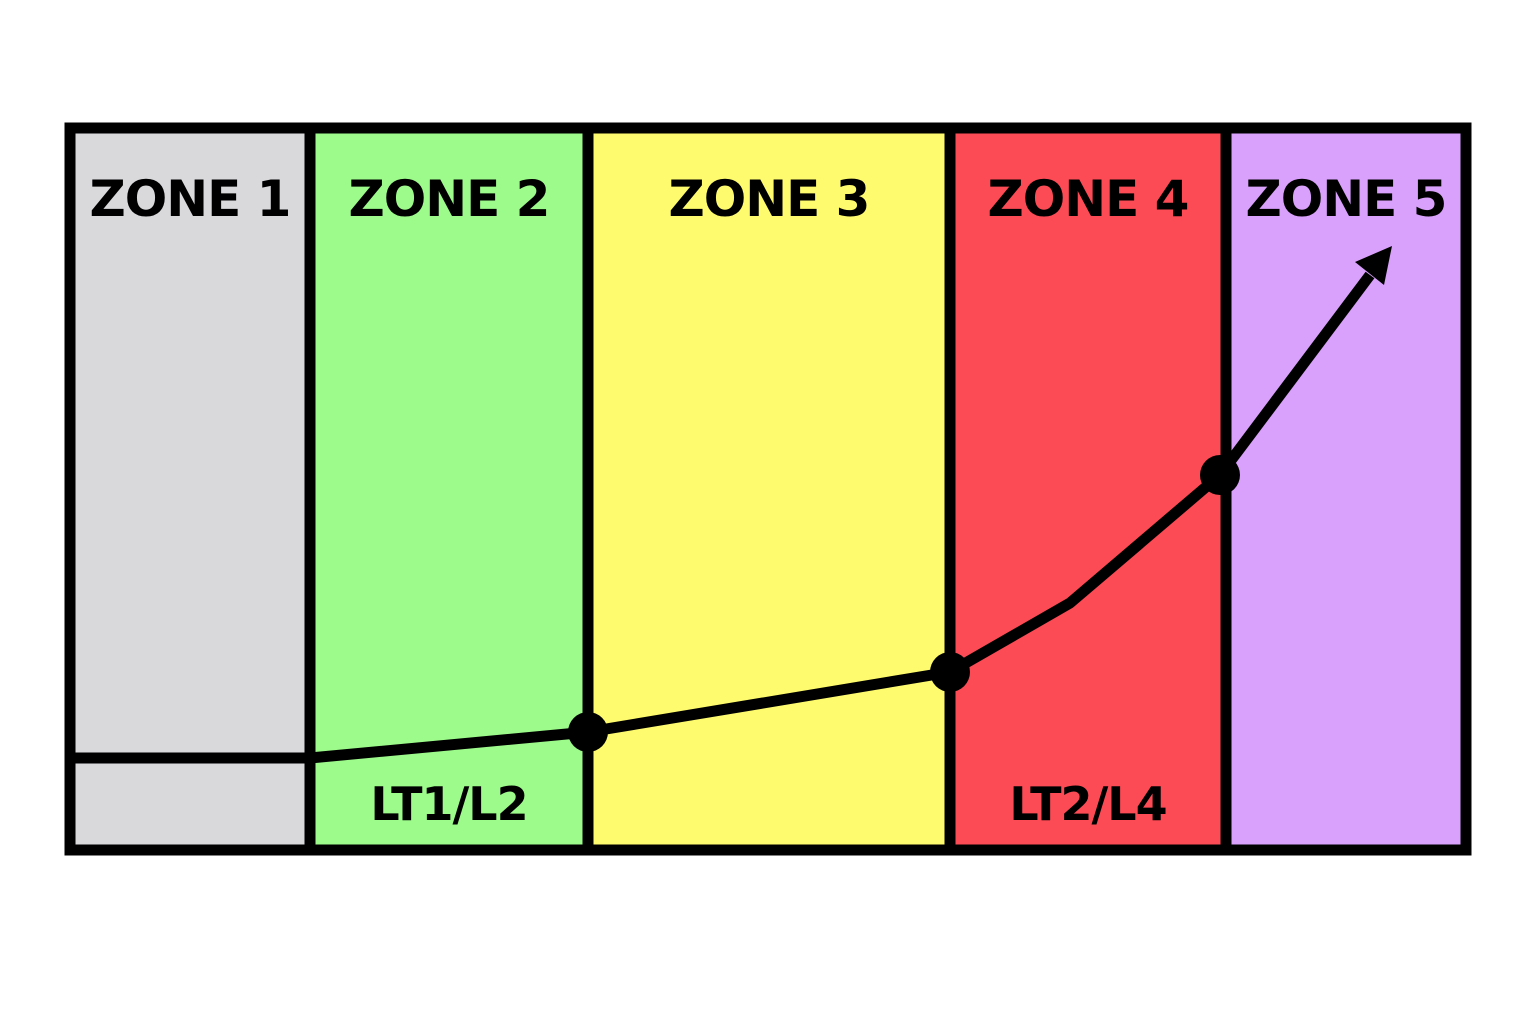 The height and width of the screenshot is (1024, 1536). I want to click on threshold-label-zone-4: LT2/L4, so click(1087, 804).